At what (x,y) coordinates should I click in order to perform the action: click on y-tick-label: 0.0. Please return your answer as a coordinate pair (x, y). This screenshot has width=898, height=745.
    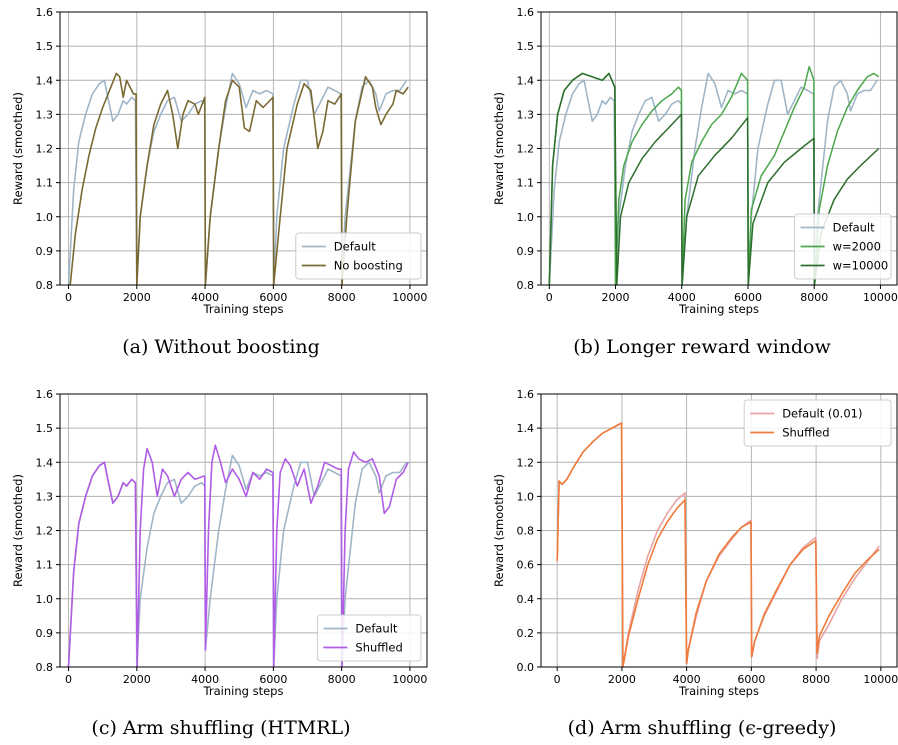
    Looking at the image, I should click on (526, 667).